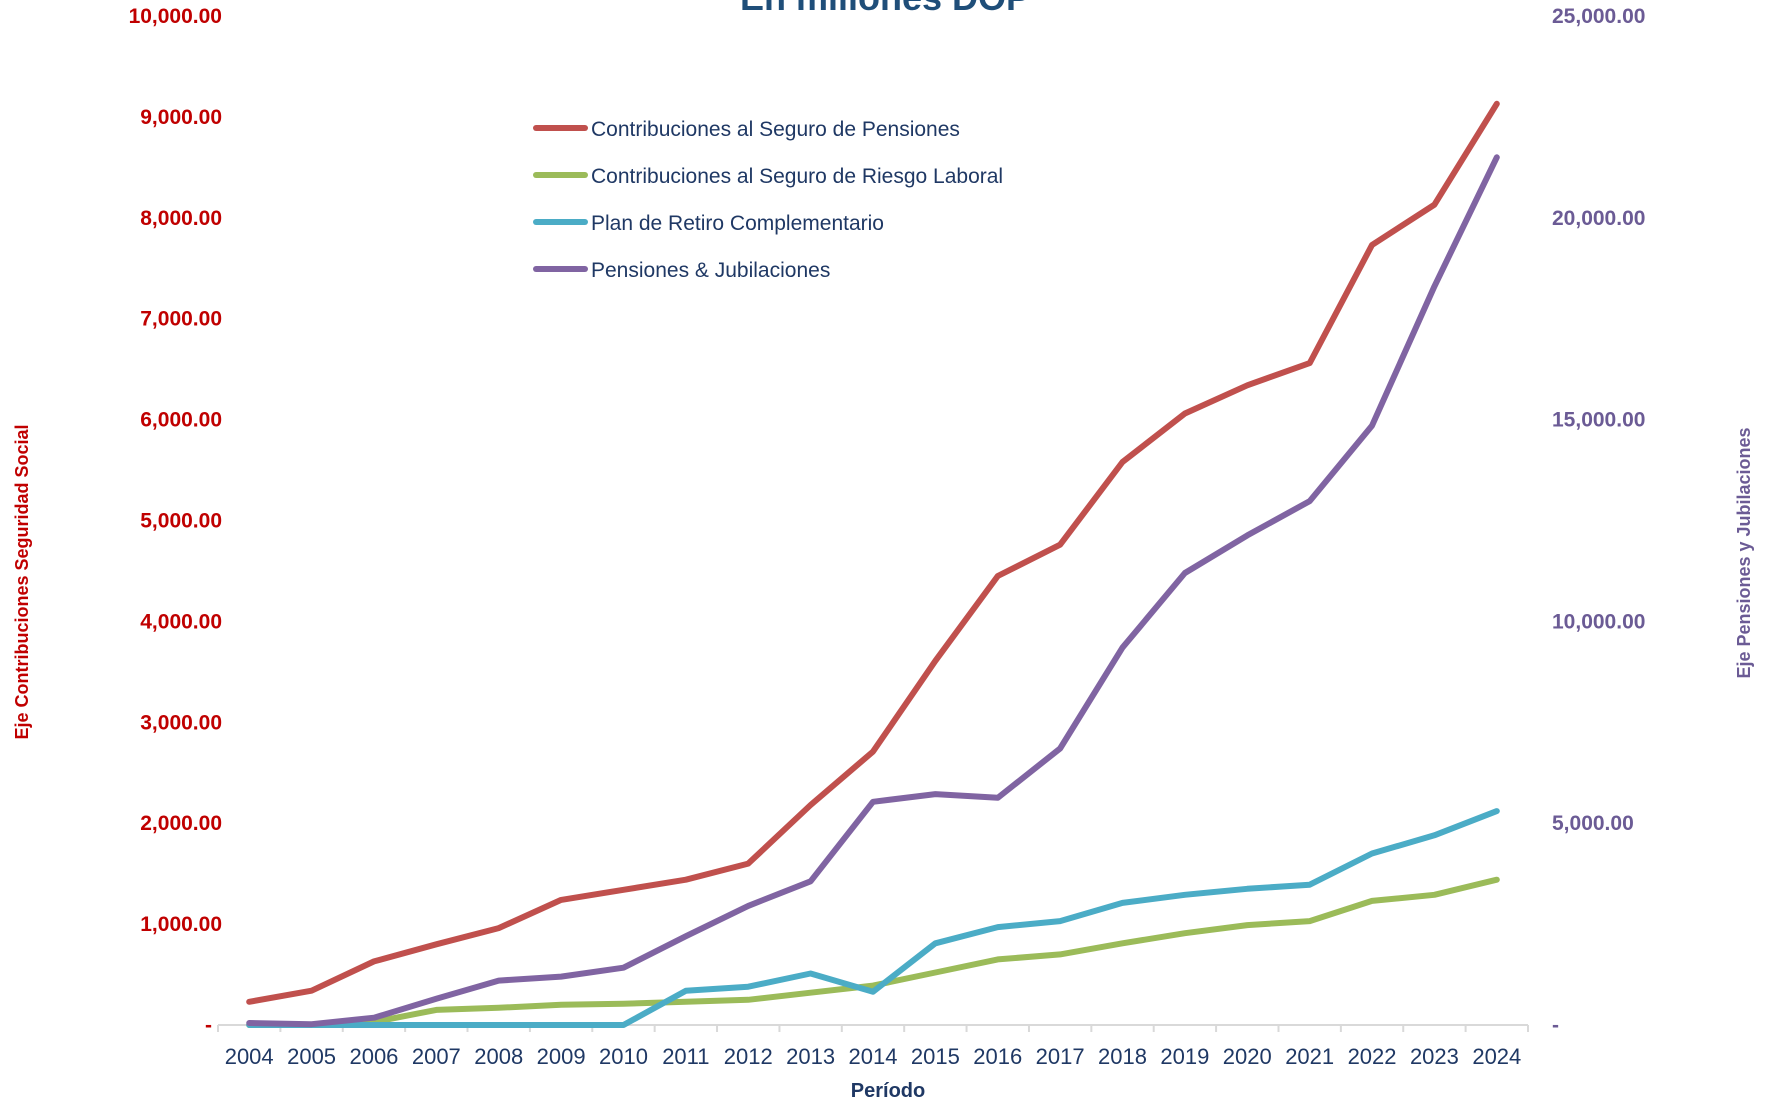 This screenshot has width=1765, height=1102. I want to click on x-tick-label: 2014, so click(873, 1056).